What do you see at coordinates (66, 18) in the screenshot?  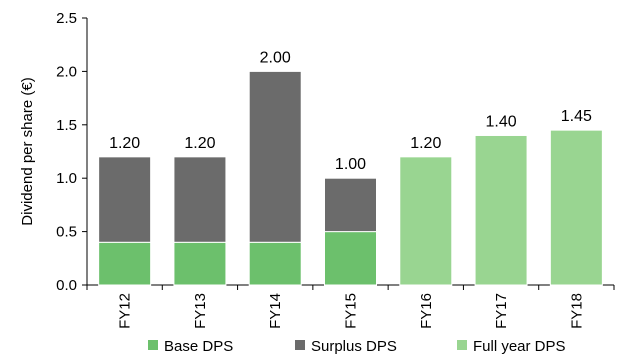 I see `y-tick-label: 2.5` at bounding box center [66, 18].